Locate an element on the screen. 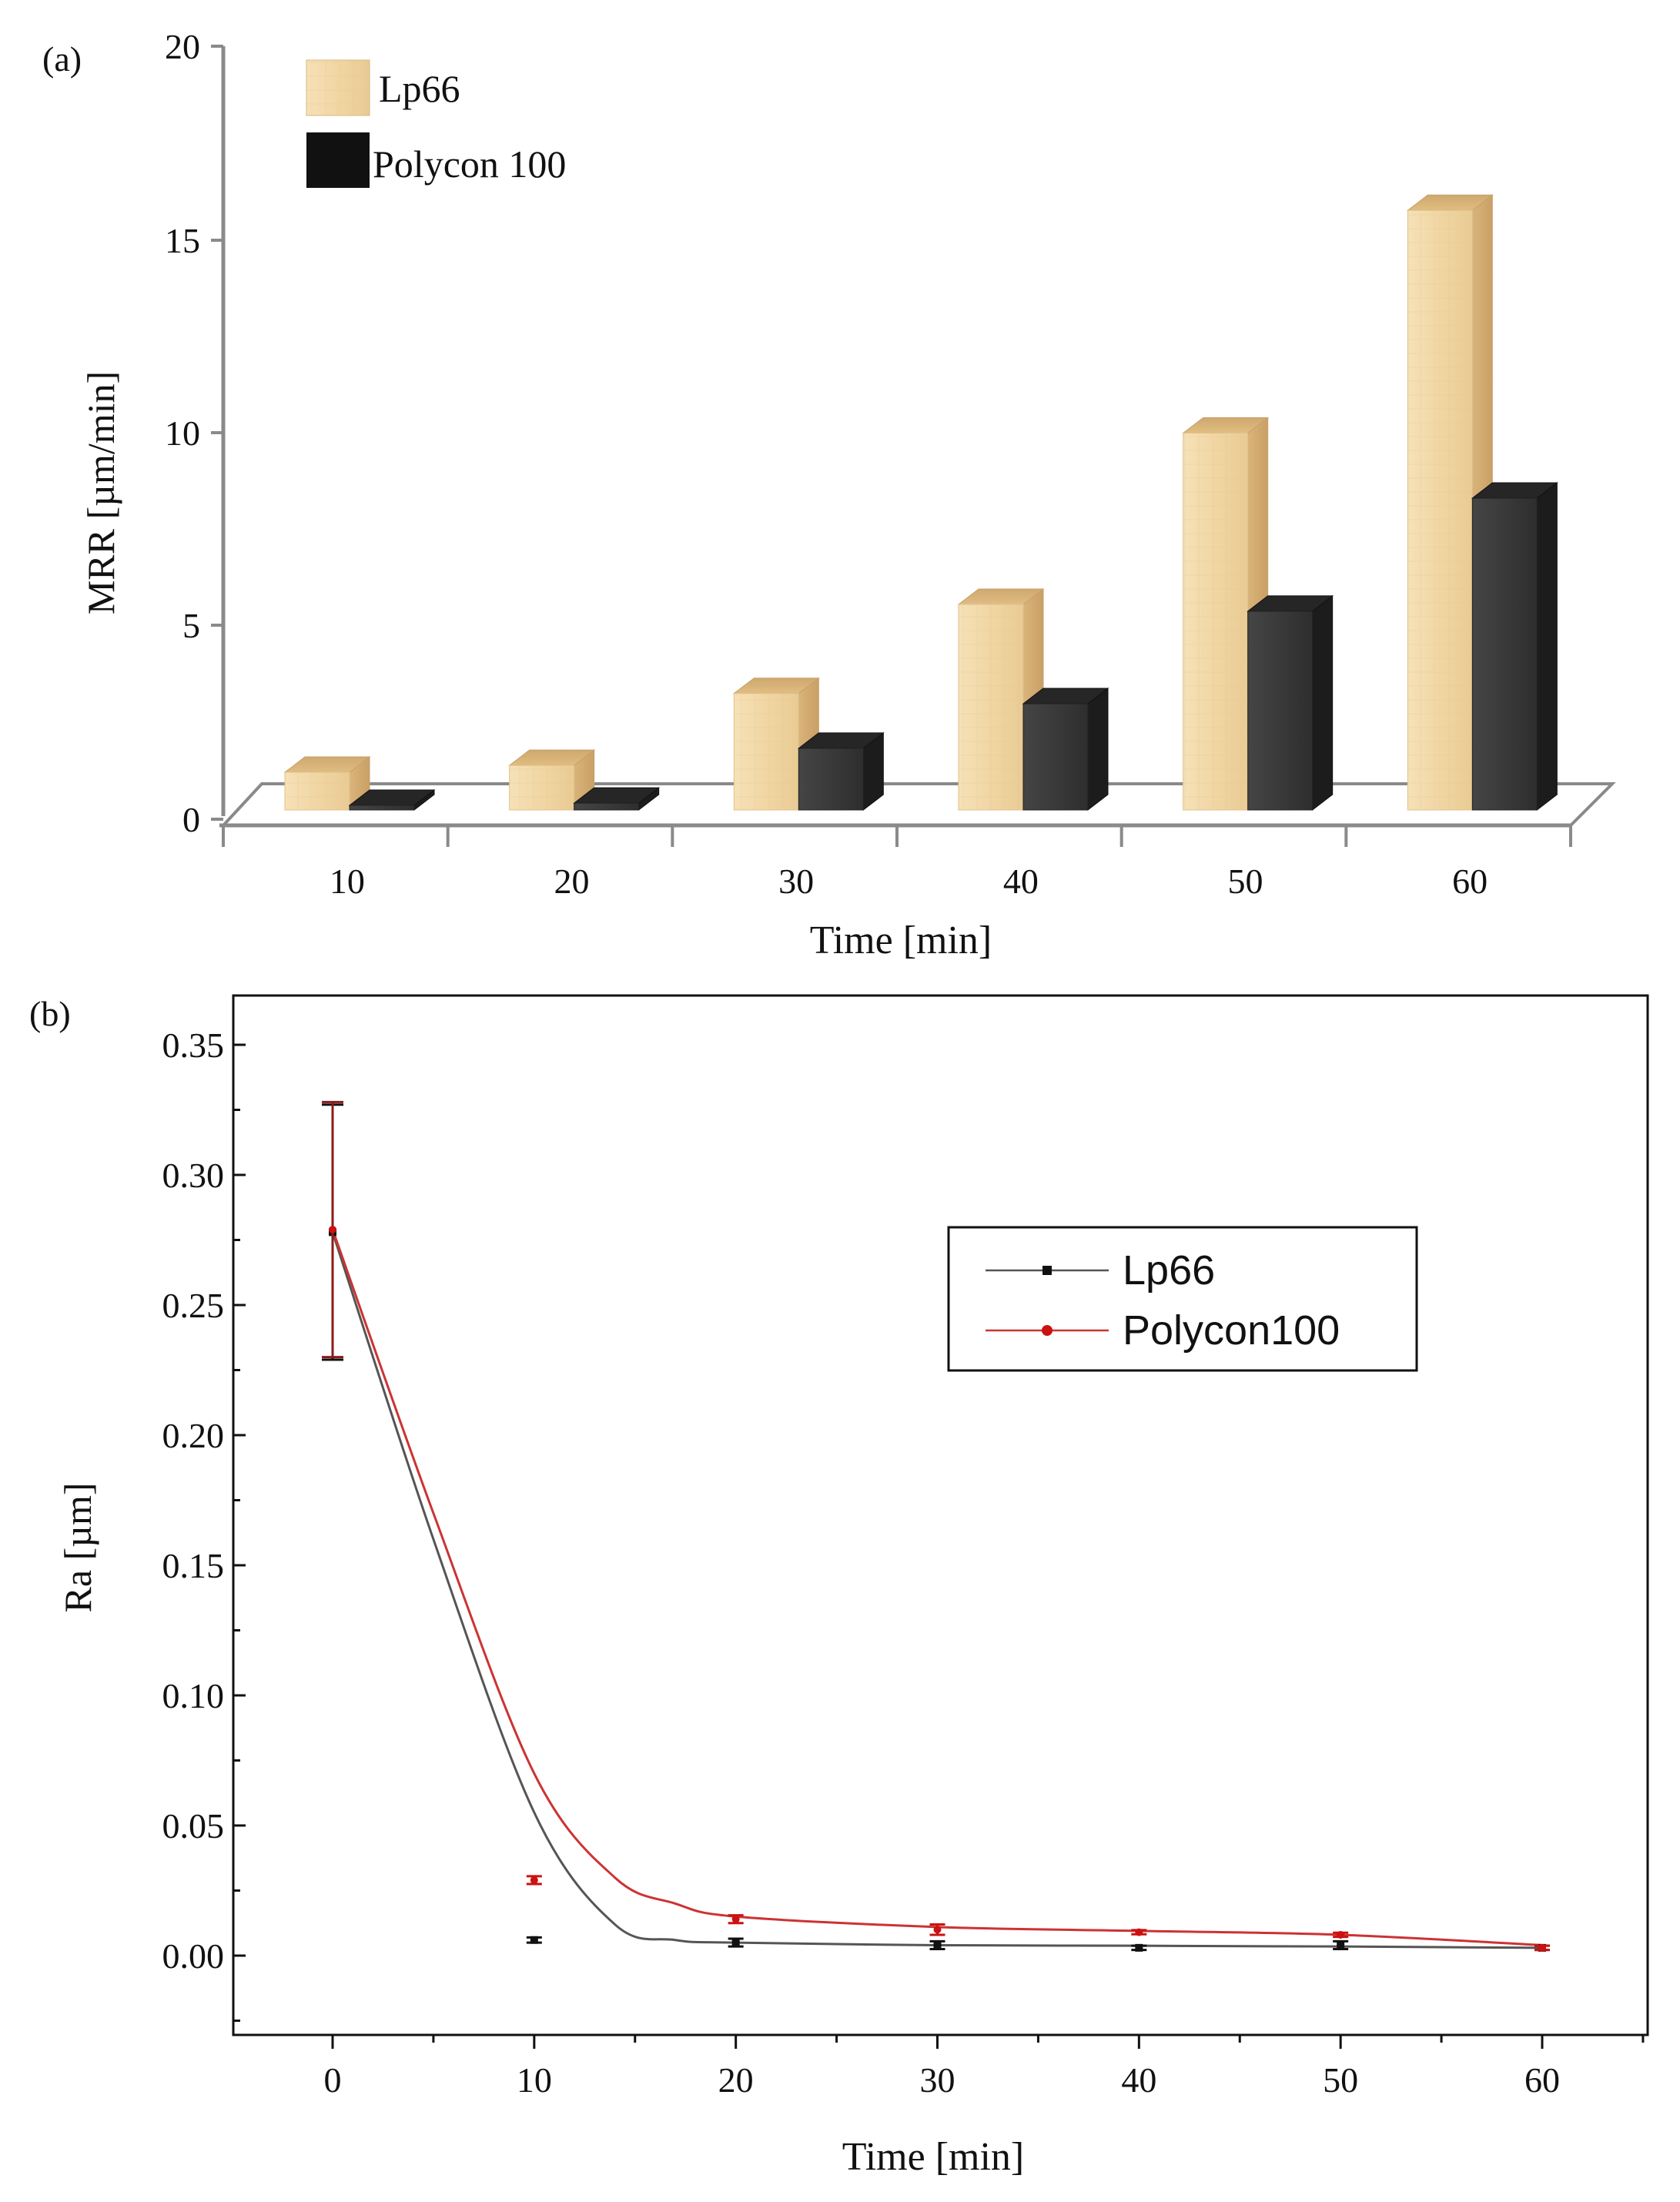 This screenshot has height=2202, width=1680. panel-a-y-axis-label: MRR [µm/min] is located at coordinates (100, 493).